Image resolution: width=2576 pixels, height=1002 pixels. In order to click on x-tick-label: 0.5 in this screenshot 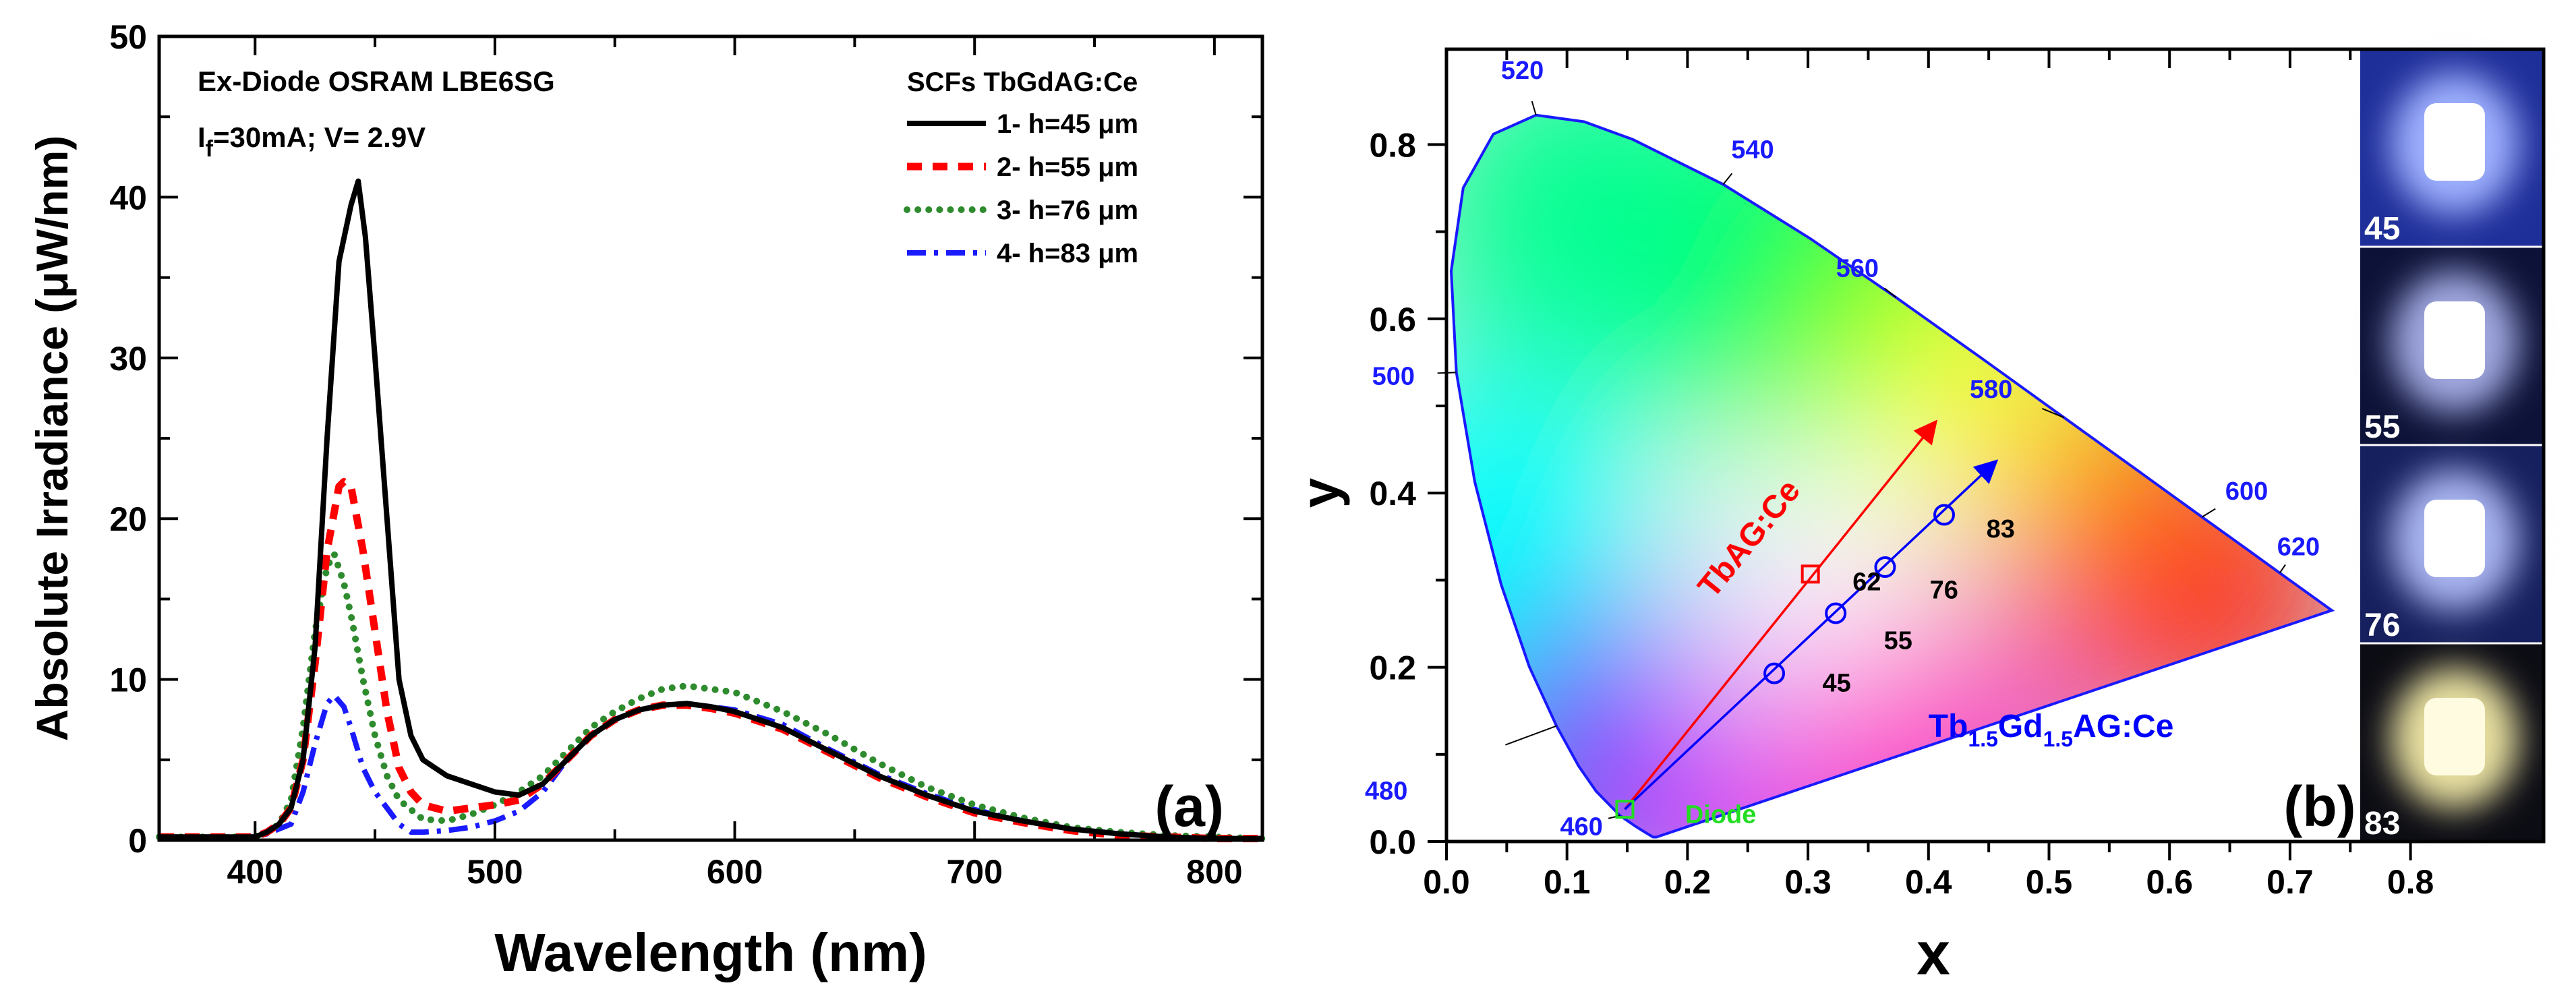, I will do `click(2049, 882)`.